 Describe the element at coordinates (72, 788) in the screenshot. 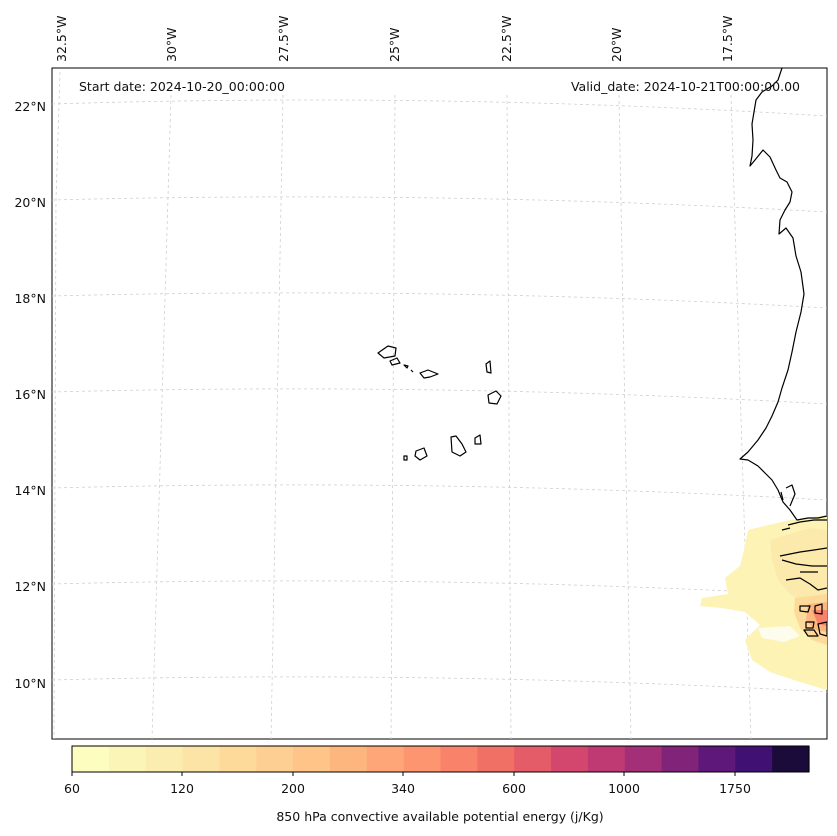

I see `colorbar-tick-60: 60` at that location.